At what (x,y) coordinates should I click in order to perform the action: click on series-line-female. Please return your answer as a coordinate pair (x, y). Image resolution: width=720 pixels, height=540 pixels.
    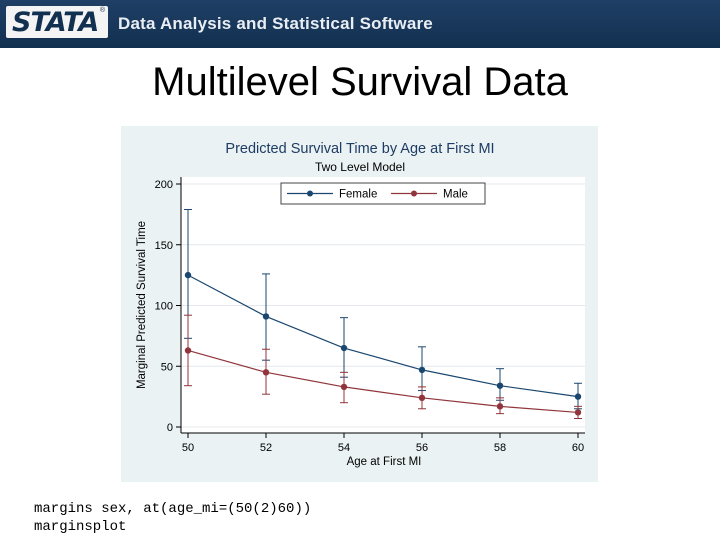
    Looking at the image, I should click on (383, 336).